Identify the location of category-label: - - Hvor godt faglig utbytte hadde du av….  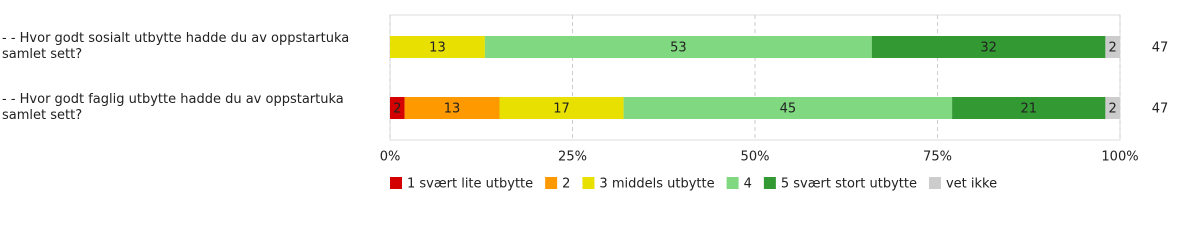
(173, 107).